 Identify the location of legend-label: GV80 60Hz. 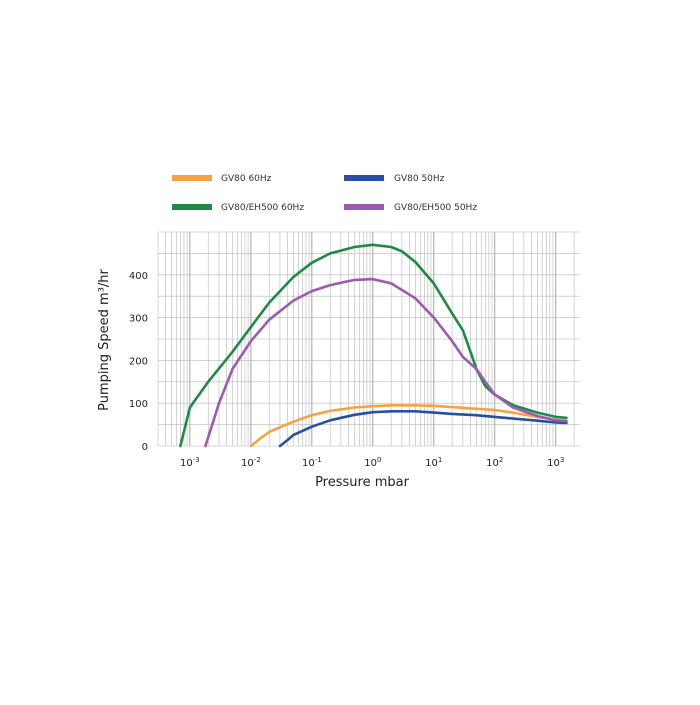
(246, 179).